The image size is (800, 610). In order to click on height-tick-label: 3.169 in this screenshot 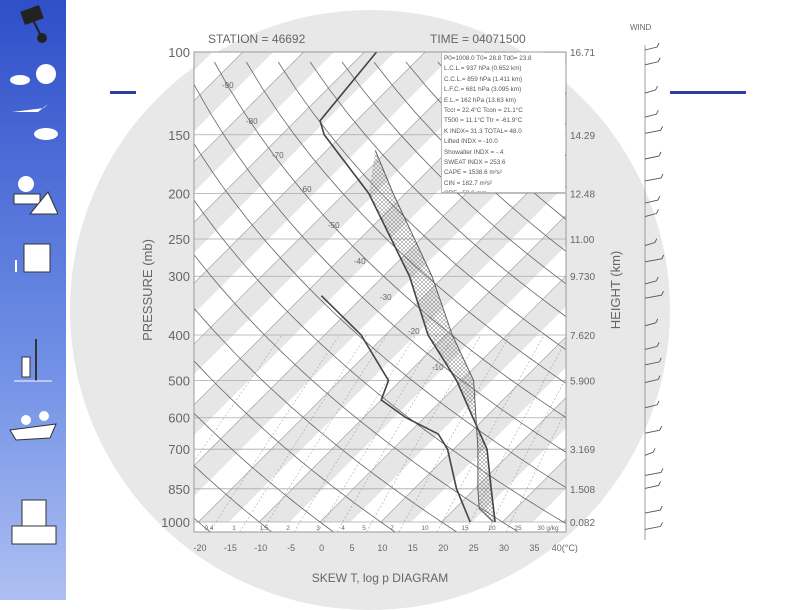, I will do `click(582, 450)`.